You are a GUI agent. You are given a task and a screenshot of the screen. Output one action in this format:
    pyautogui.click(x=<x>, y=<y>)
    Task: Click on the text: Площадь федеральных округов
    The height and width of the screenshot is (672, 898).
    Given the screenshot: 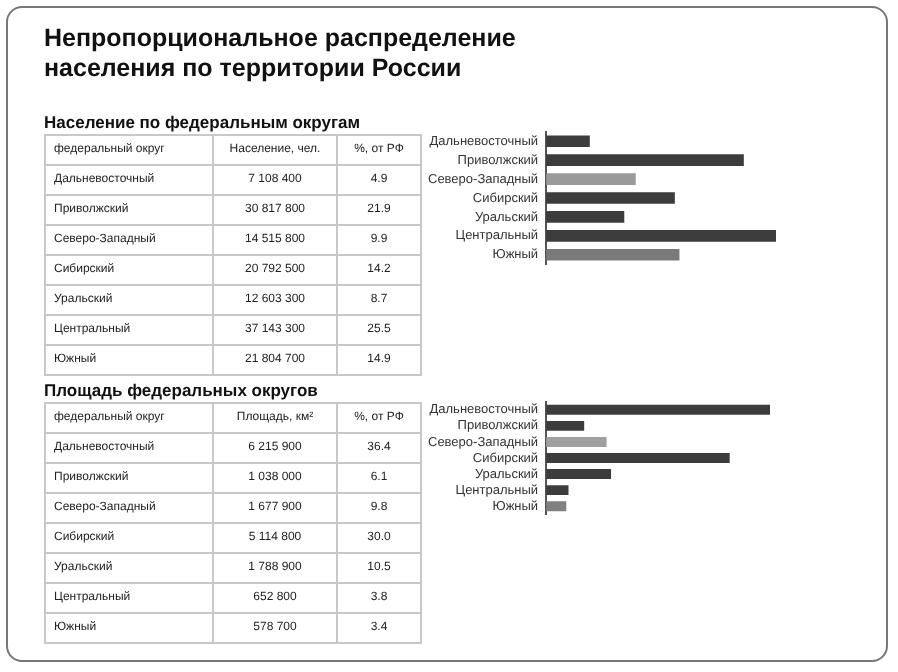 What is the action you would take?
    pyautogui.click(x=182, y=391)
    